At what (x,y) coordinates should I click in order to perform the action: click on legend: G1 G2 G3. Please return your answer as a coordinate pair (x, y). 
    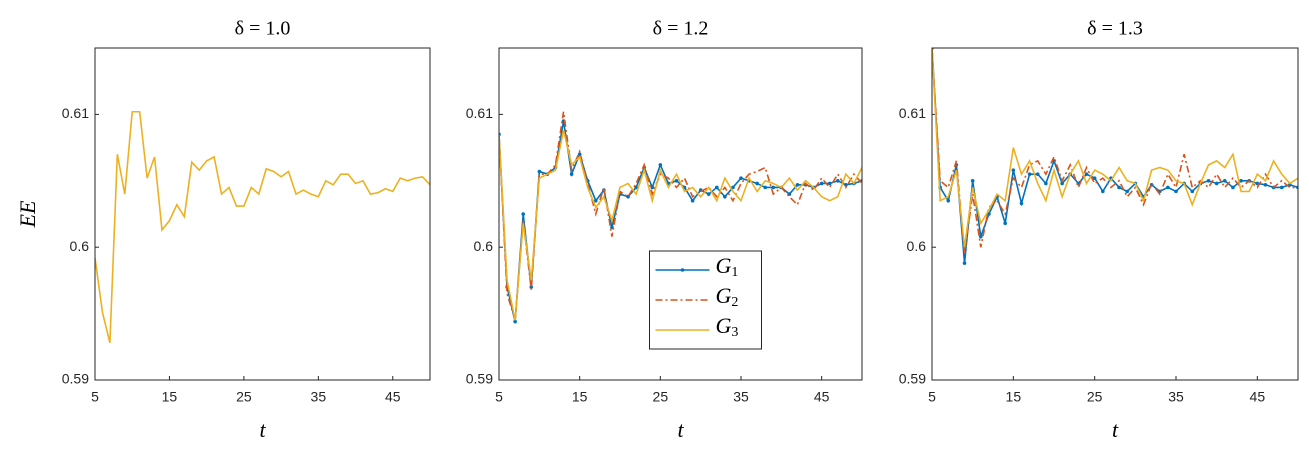
    Looking at the image, I should click on (705, 300).